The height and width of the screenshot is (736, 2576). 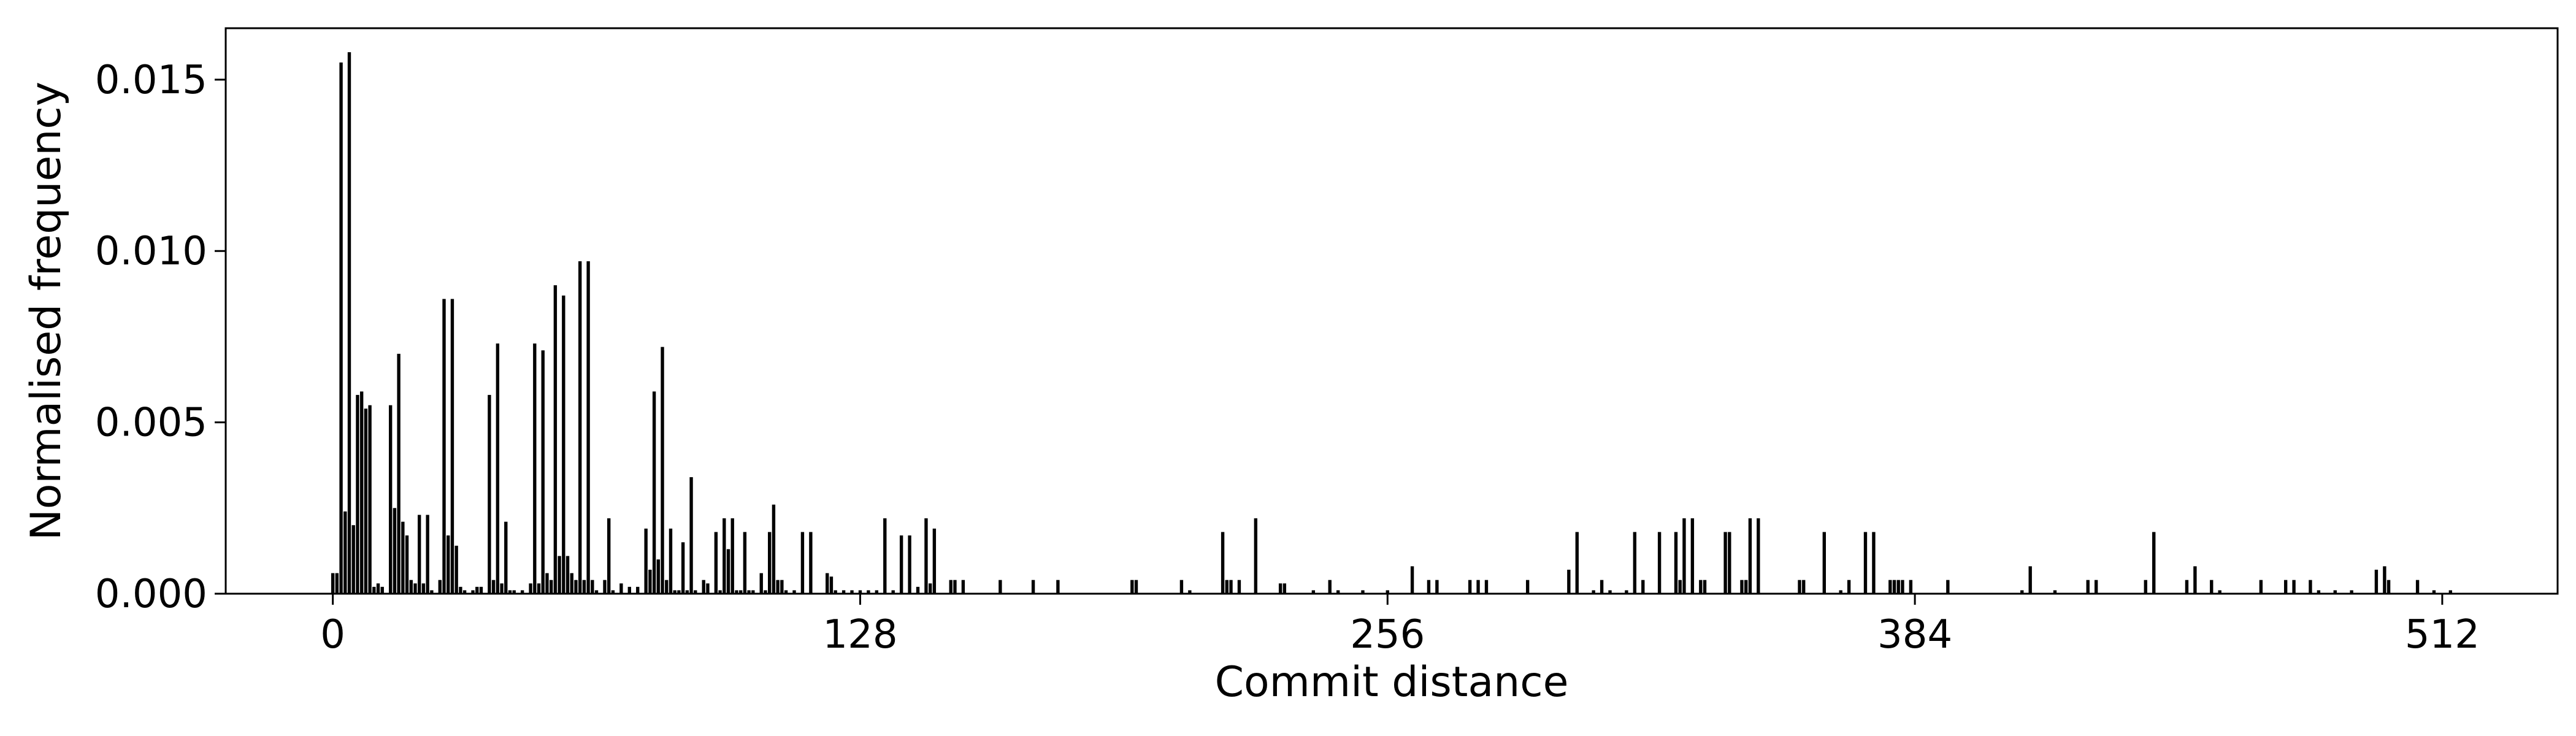 What do you see at coordinates (151, 594) in the screenshot?
I see `y-tick-label: 0.000` at bounding box center [151, 594].